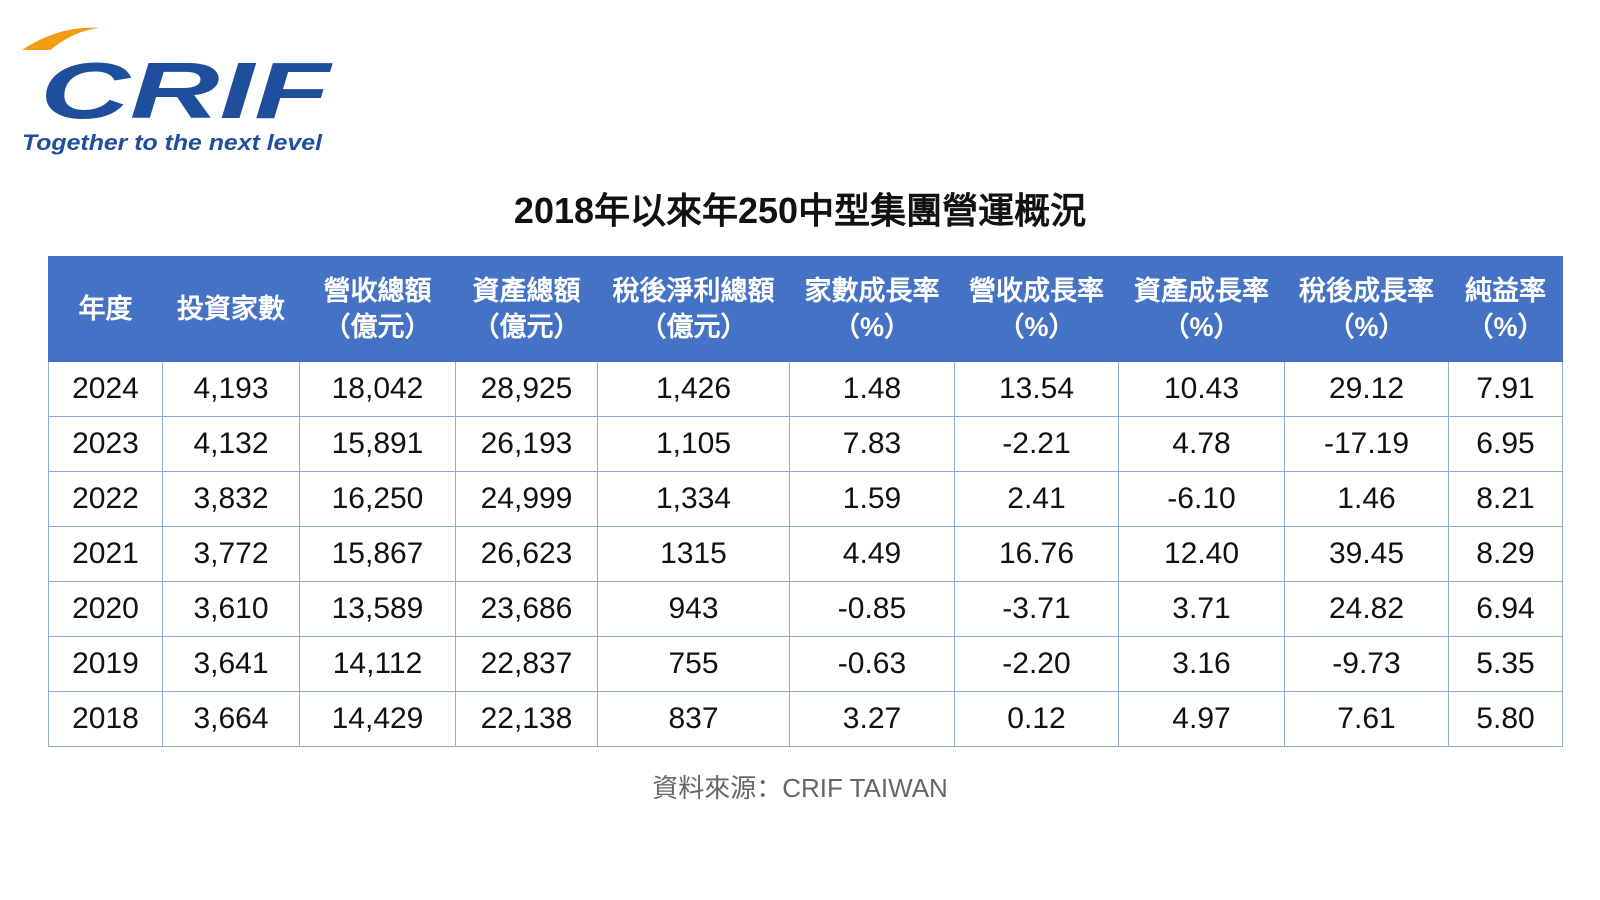 This screenshot has width=1600, height=900. Describe the element at coordinates (1505, 499) in the screenshot. I see `table-cell: 8.21` at that location.